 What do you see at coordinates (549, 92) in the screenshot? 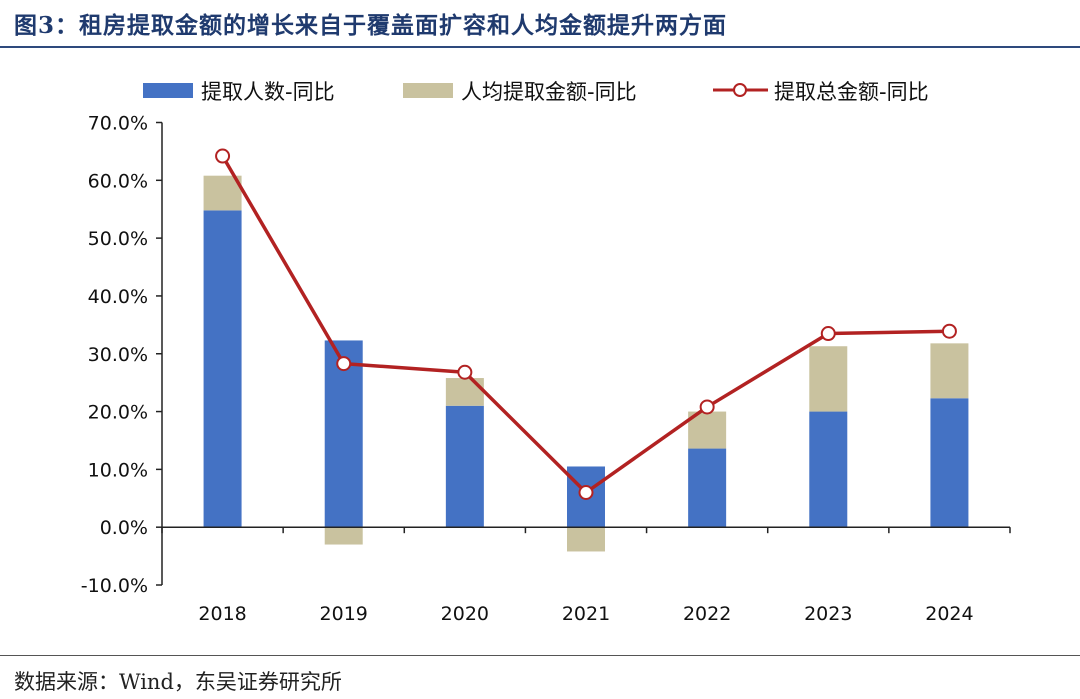
I see `legend-label-bar-2: 人均提取金额-同比` at bounding box center [549, 92].